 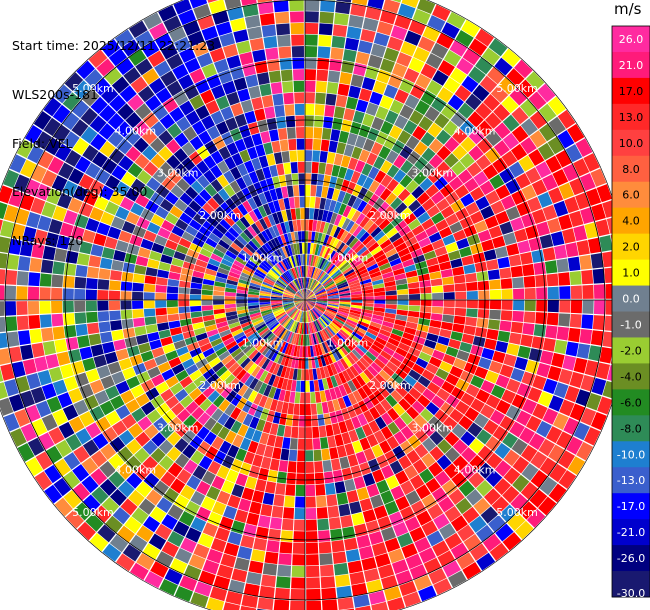 I want to click on colorbar-segment, so click(x=631, y=584).